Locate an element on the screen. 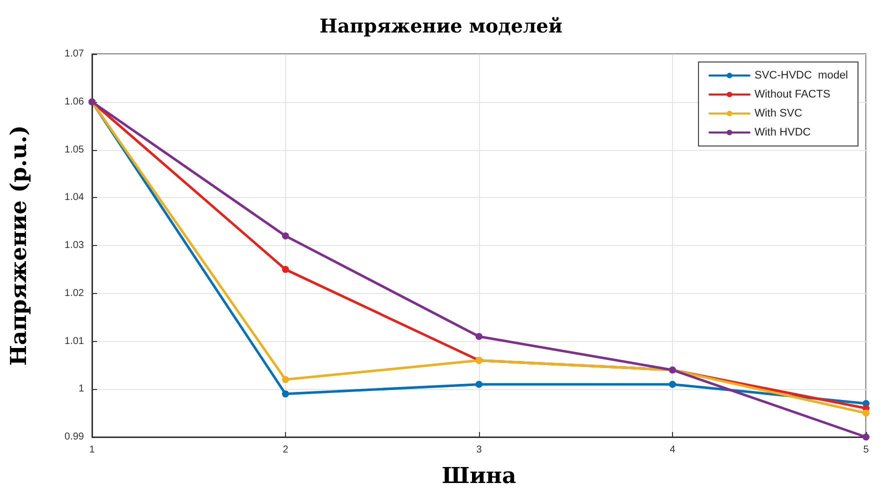  x-tick-label: 5 is located at coordinates (866, 450).